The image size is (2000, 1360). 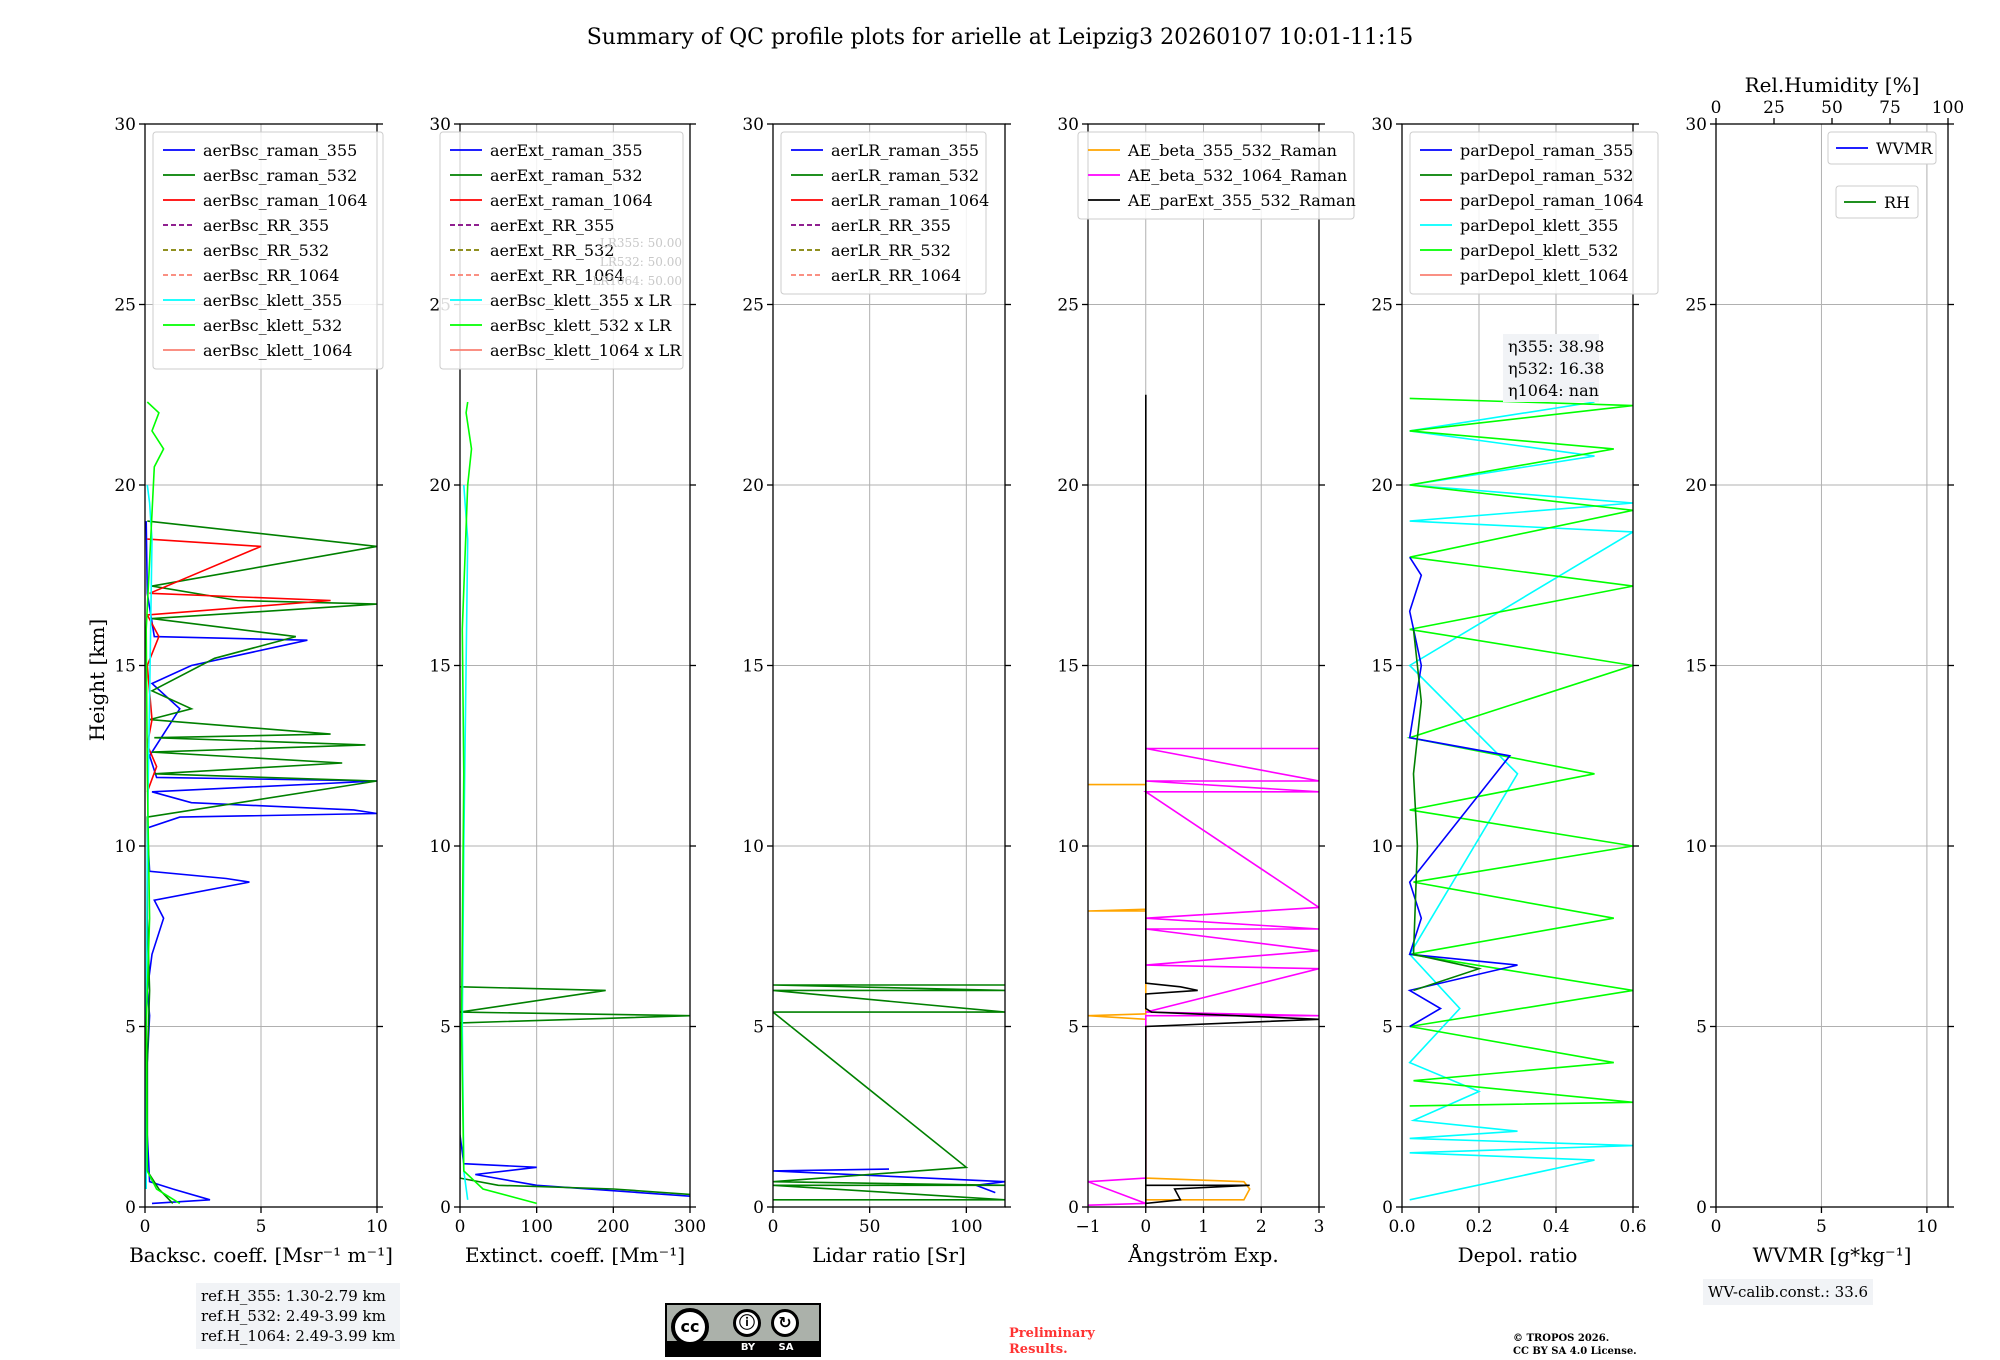 I want to click on legend-label: AE_parExt_355_532_Raman, so click(x=1241, y=200).